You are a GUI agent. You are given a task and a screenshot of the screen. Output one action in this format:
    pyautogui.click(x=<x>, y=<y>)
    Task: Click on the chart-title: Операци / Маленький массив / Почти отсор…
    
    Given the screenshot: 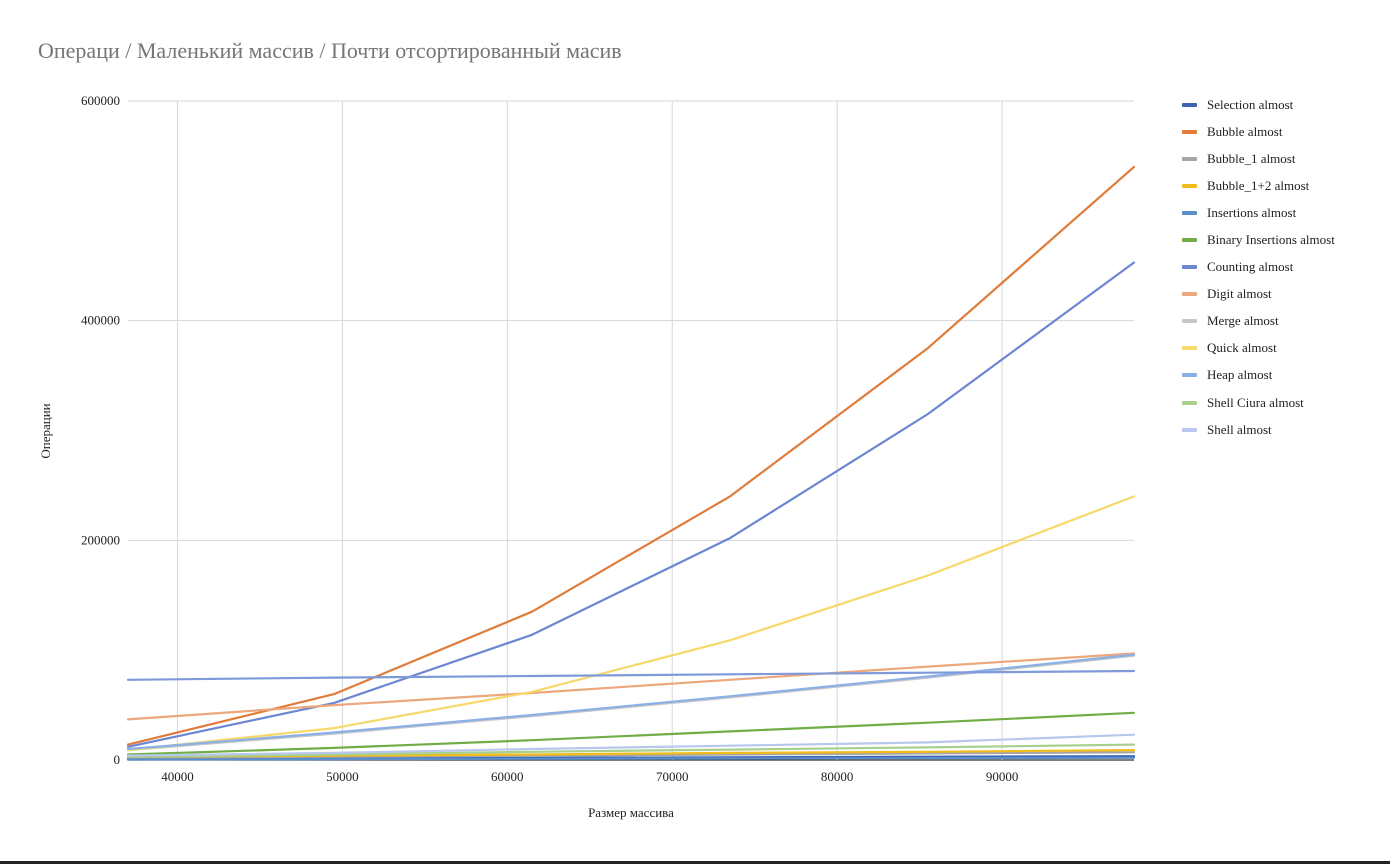 What is the action you would take?
    pyautogui.click(x=330, y=50)
    